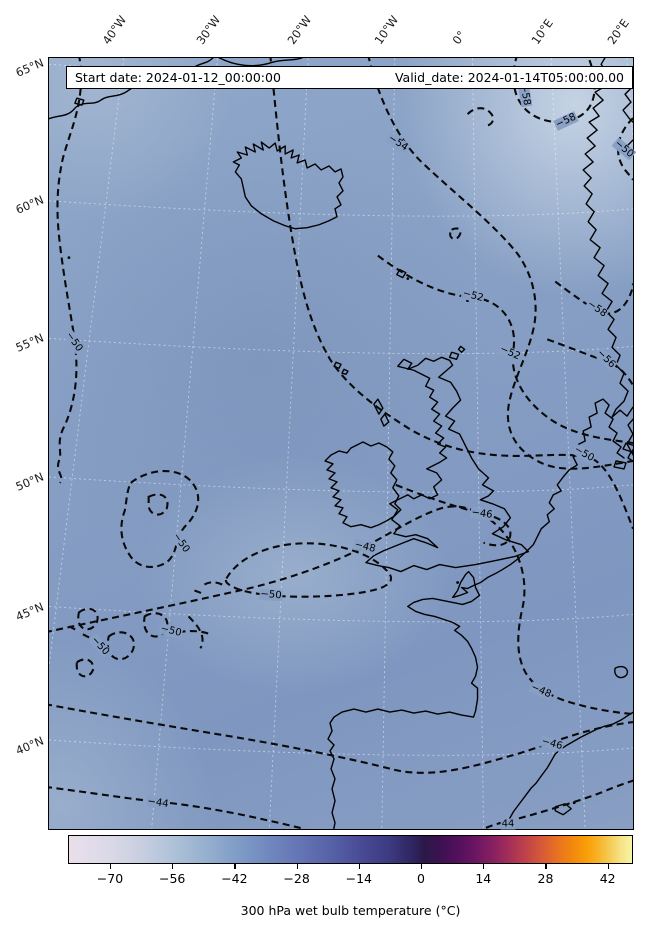 Image resolution: width=659 pixels, height=936 pixels. Describe the element at coordinates (114, 30) in the screenshot. I see `lon-tick-label: 40°W` at that location.